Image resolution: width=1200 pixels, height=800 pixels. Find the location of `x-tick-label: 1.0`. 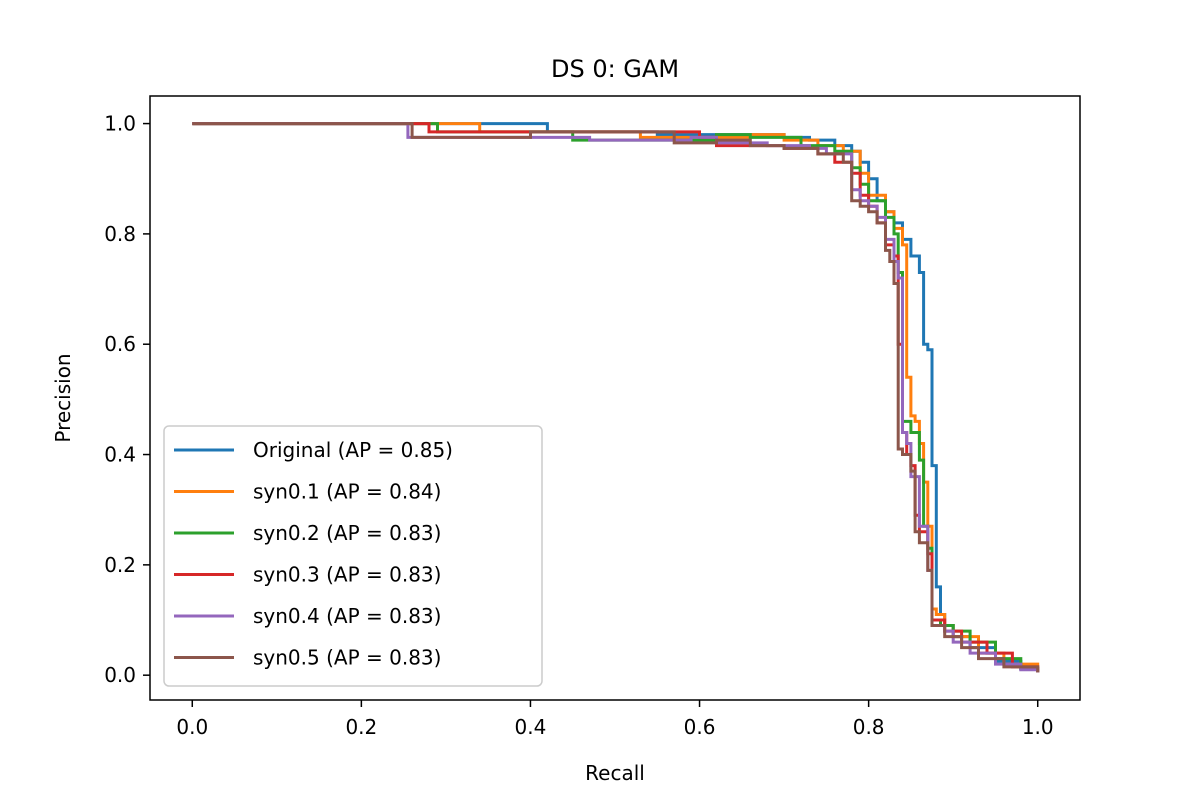

x-tick-label: 1.0 is located at coordinates (1038, 727).